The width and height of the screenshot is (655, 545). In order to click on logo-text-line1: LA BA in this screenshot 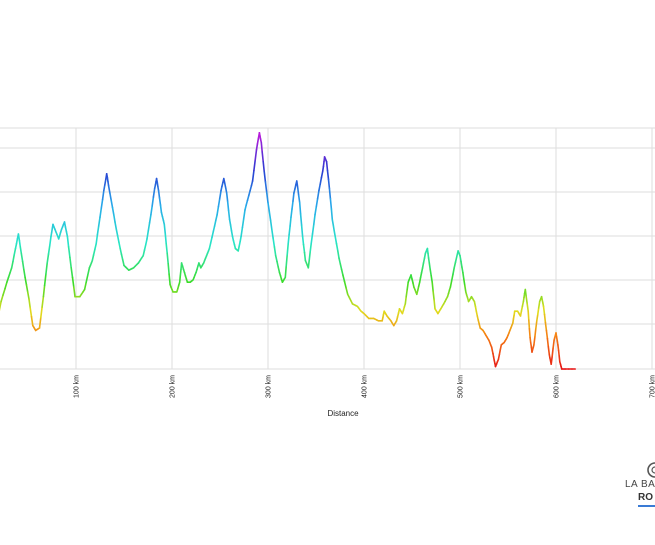, I will do `click(640, 484)`.